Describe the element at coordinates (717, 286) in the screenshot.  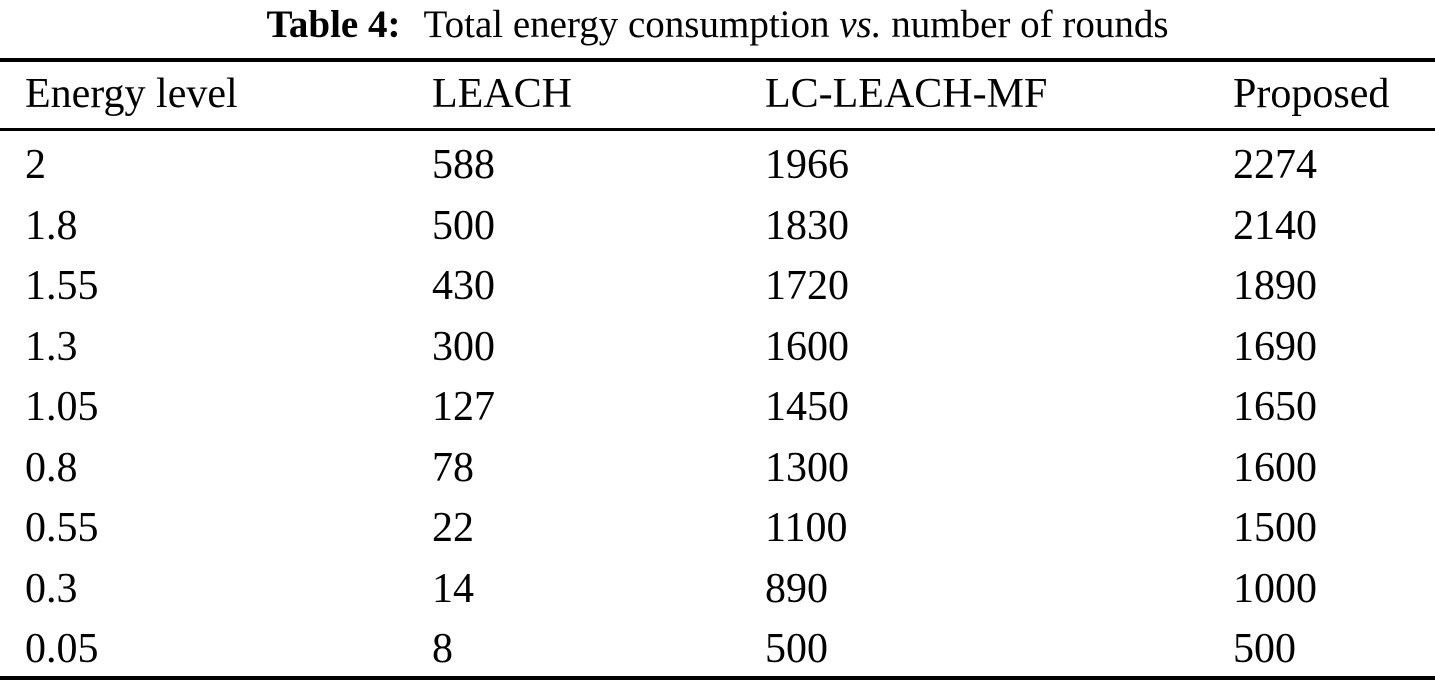
I see `table-row: 1.55 430 1720 1890` at that location.